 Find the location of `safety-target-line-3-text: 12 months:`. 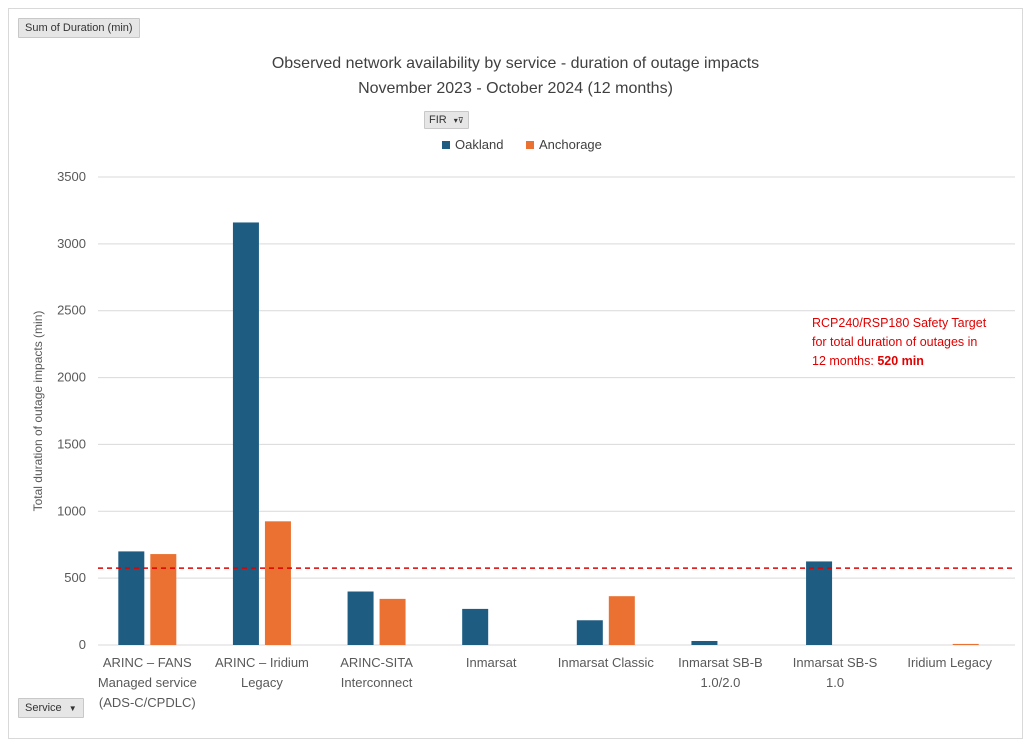

safety-target-line-3-text: 12 months: is located at coordinates (845, 361).